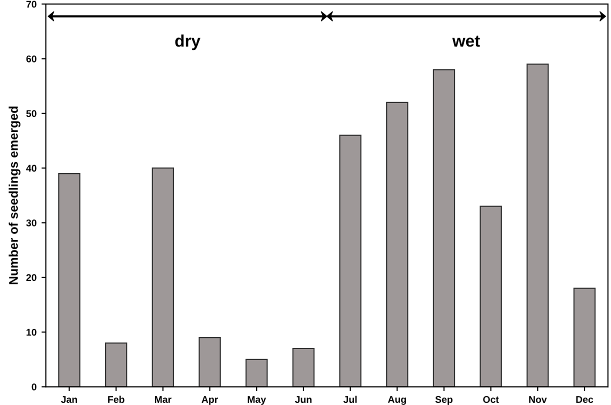  What do you see at coordinates (31, 278) in the screenshot?
I see `y-tick-label: 20` at bounding box center [31, 278].